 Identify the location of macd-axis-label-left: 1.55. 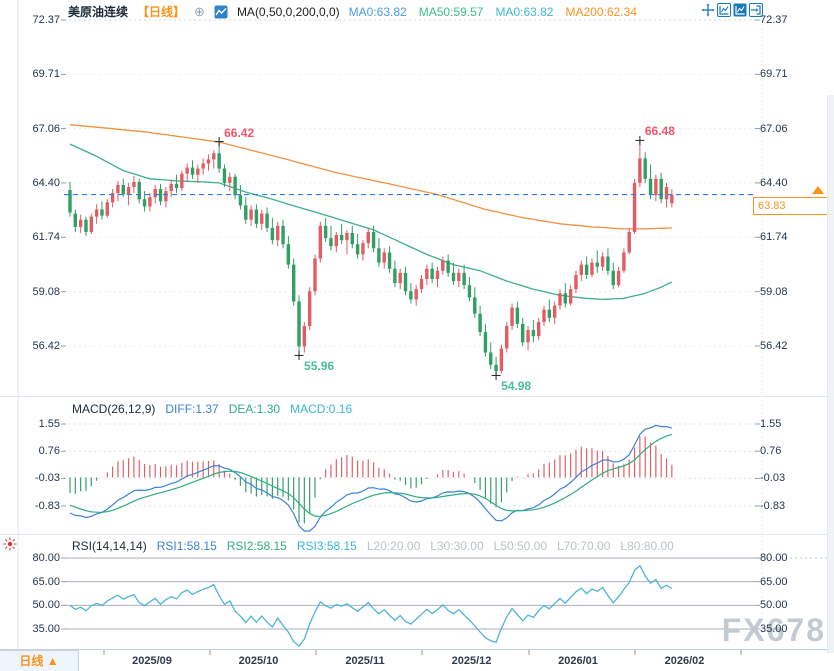
(49, 424).